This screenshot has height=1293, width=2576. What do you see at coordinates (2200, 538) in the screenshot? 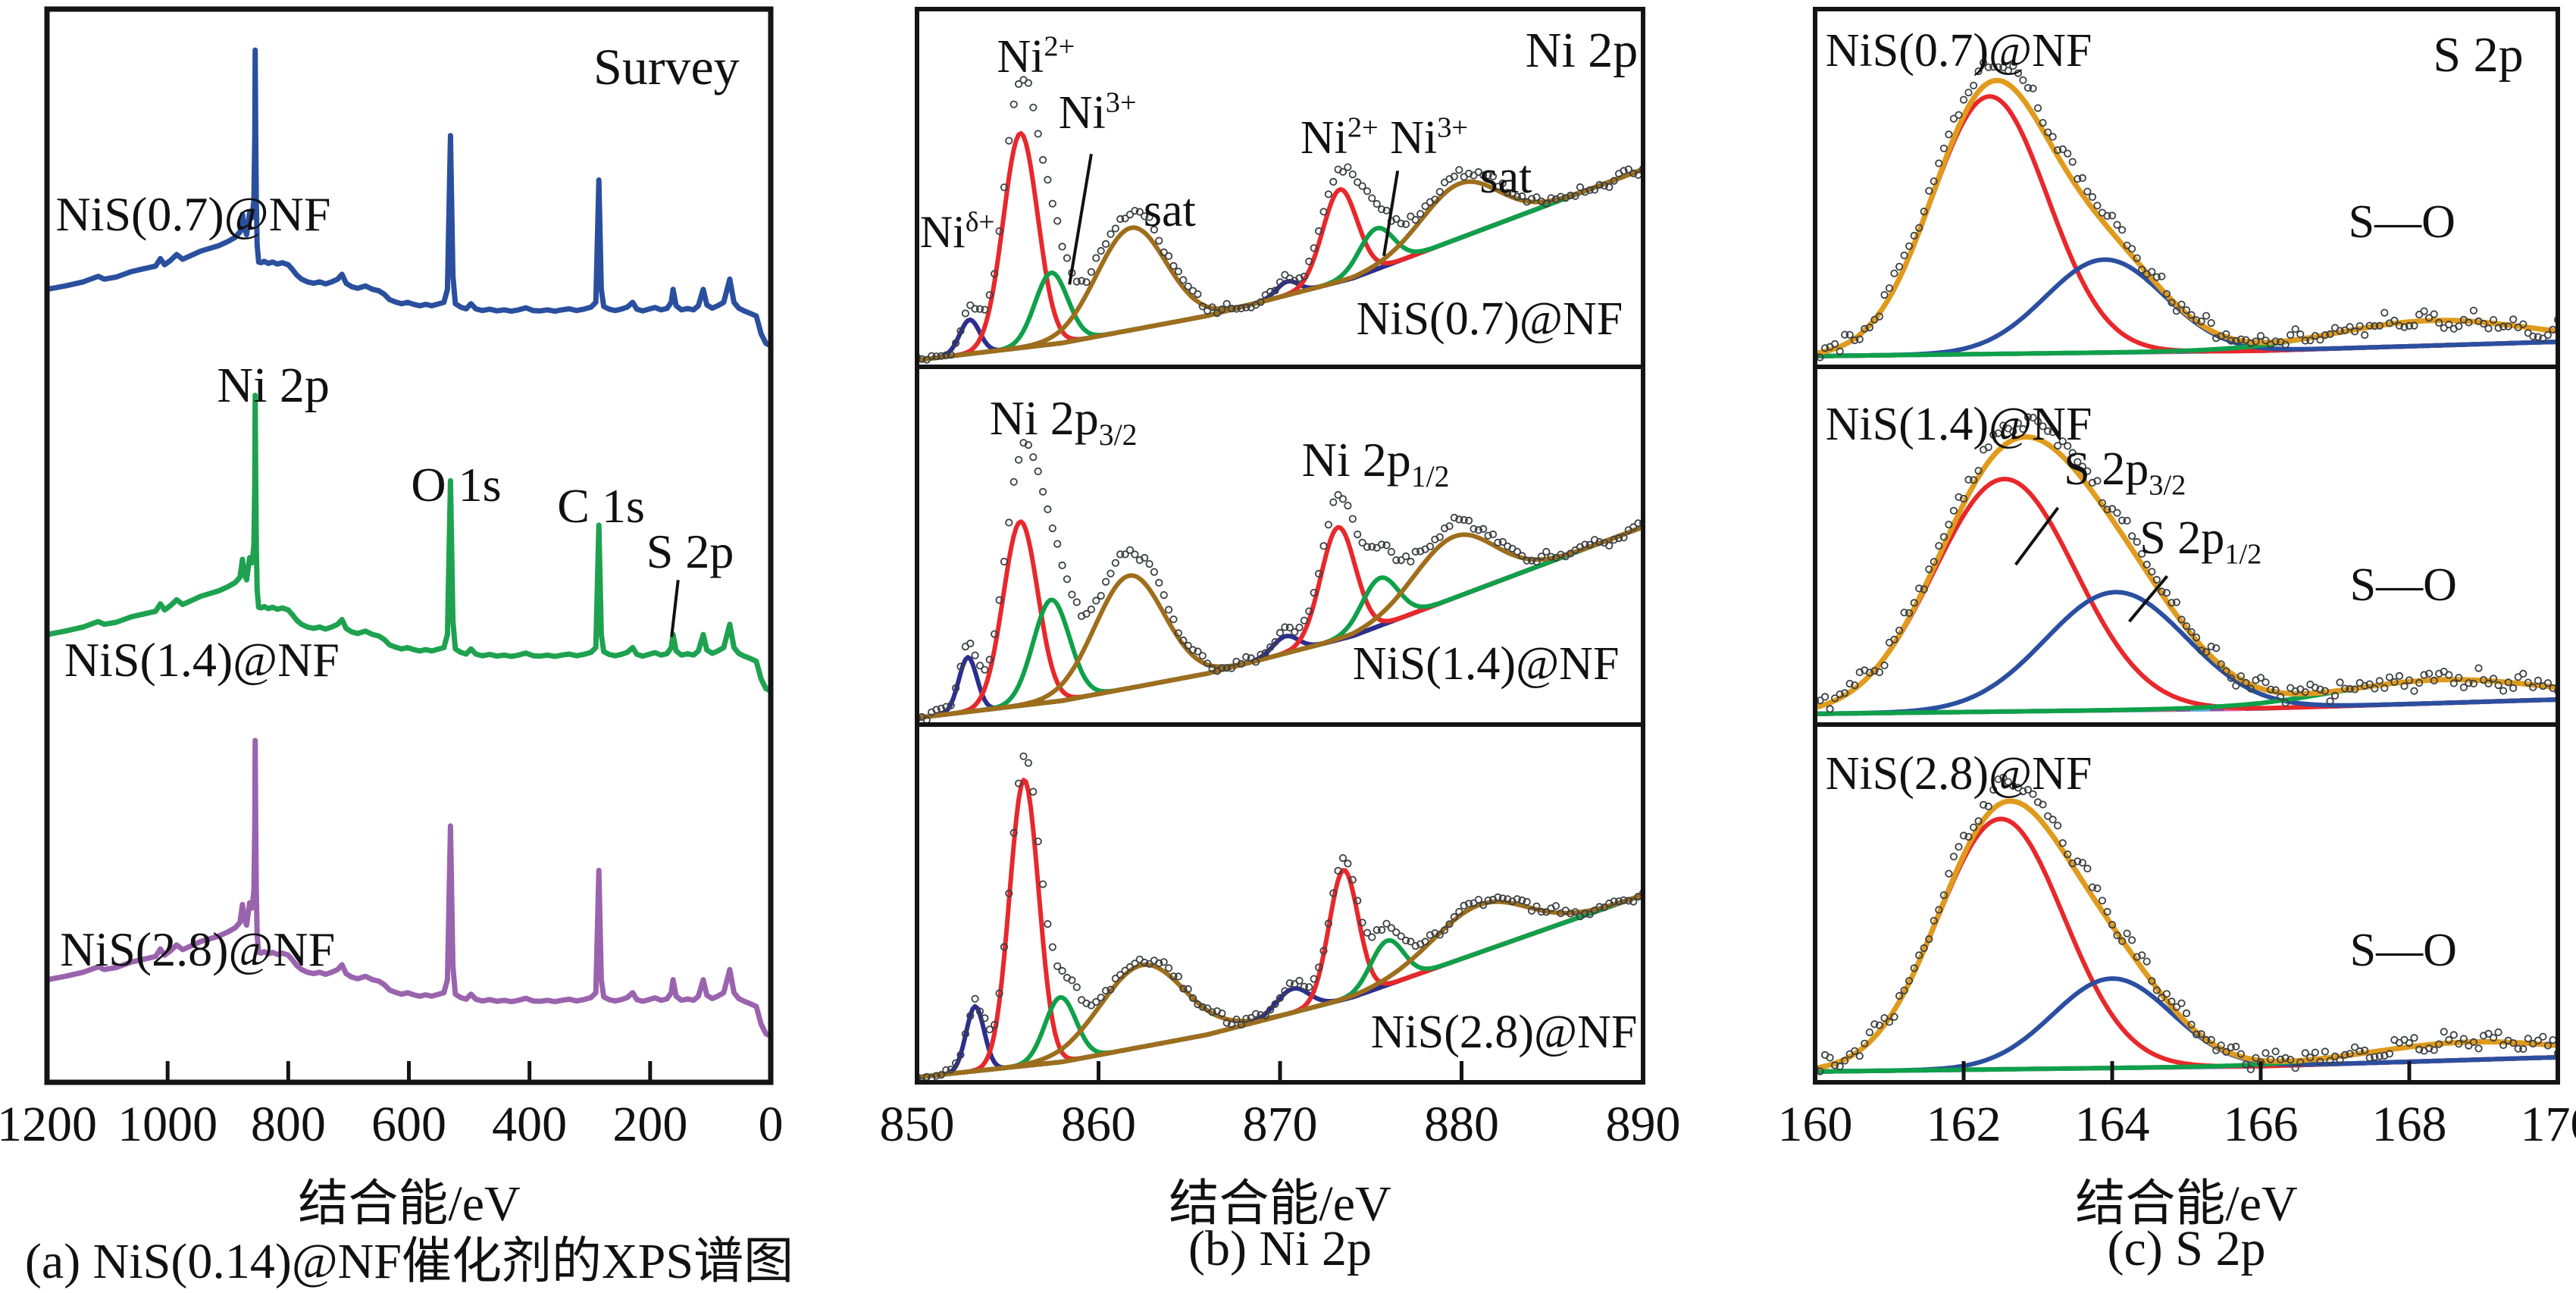
I see `panel-c1-label-2: S 2p1/2` at bounding box center [2200, 538].